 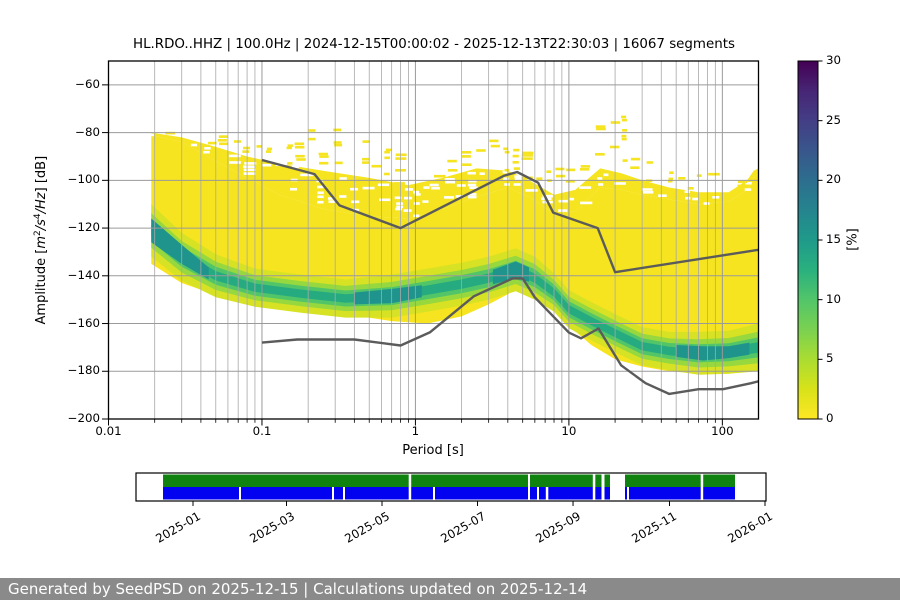 What do you see at coordinates (510, 336) in the screenshot?
I see `nlnm-line` at bounding box center [510, 336].